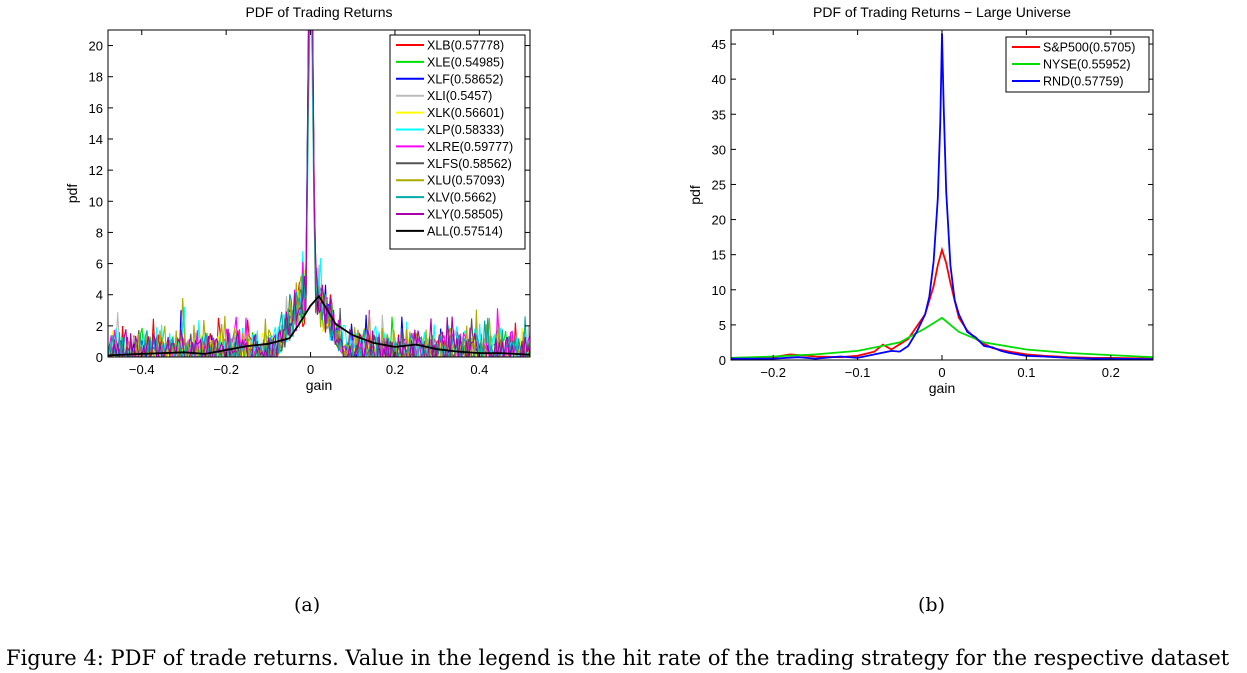  I want to click on y-tick-label: 16, so click(96, 108).